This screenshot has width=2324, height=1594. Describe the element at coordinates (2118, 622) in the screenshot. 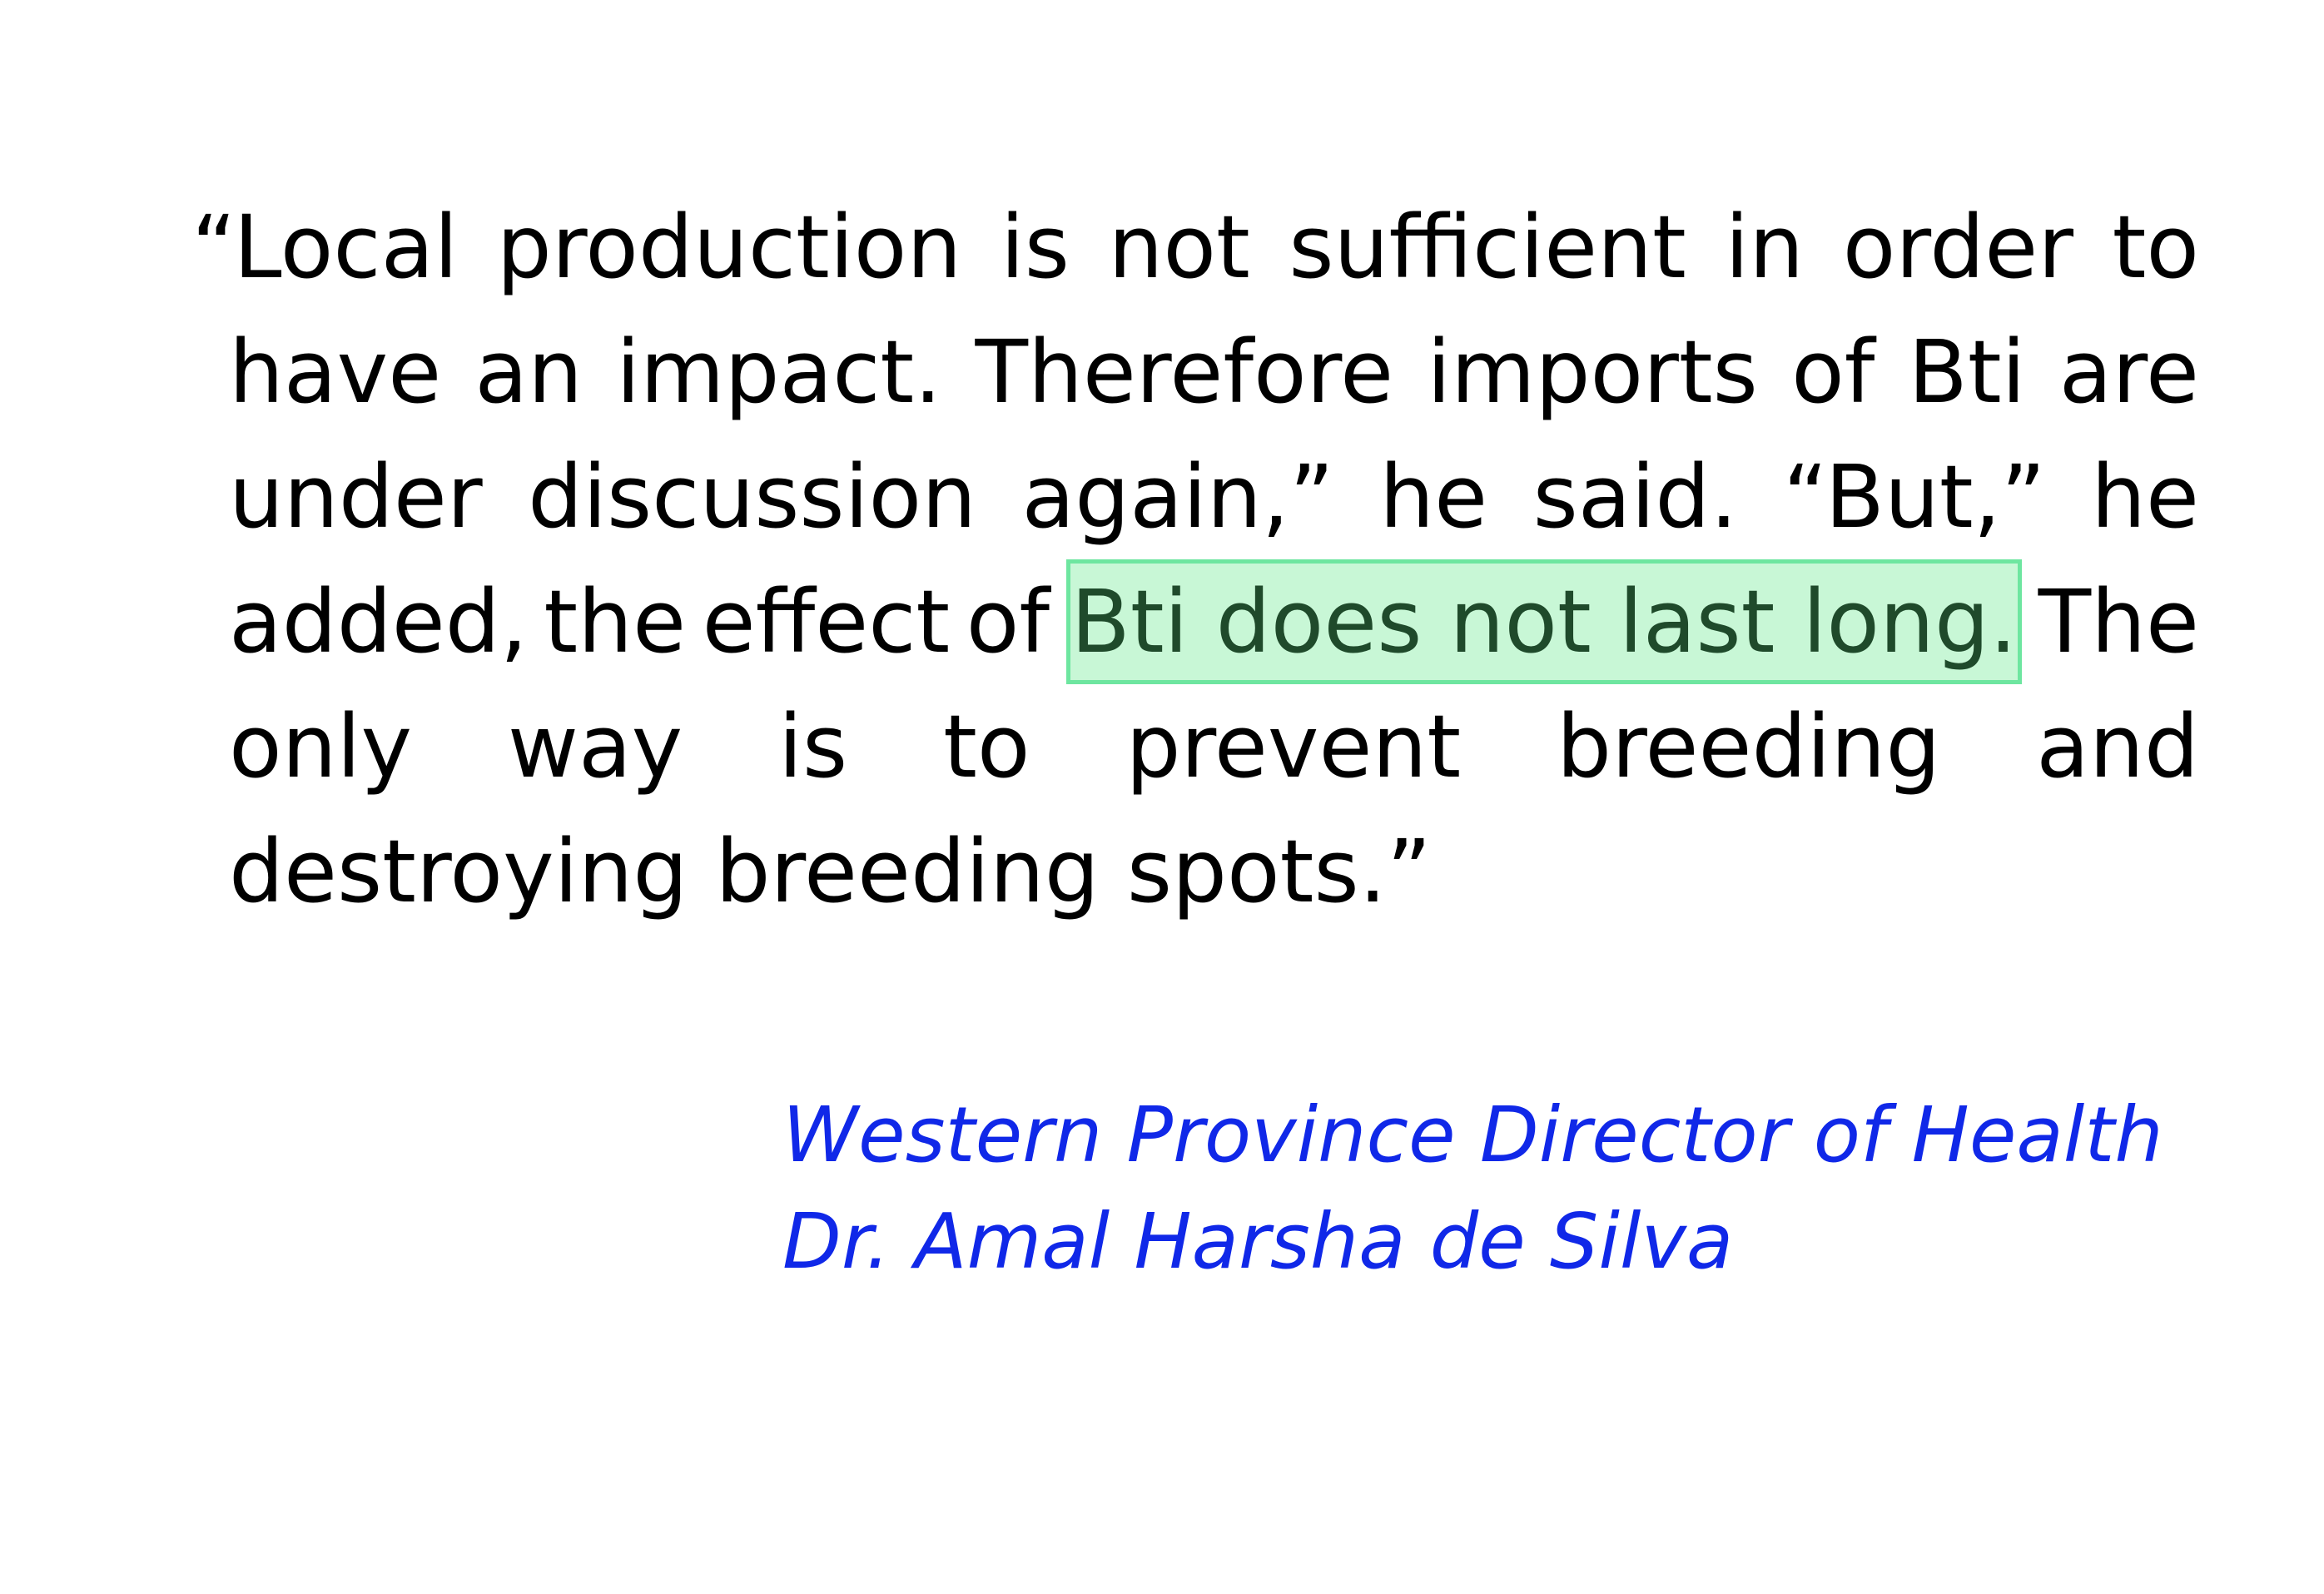

I see `quote-word: The` at that location.